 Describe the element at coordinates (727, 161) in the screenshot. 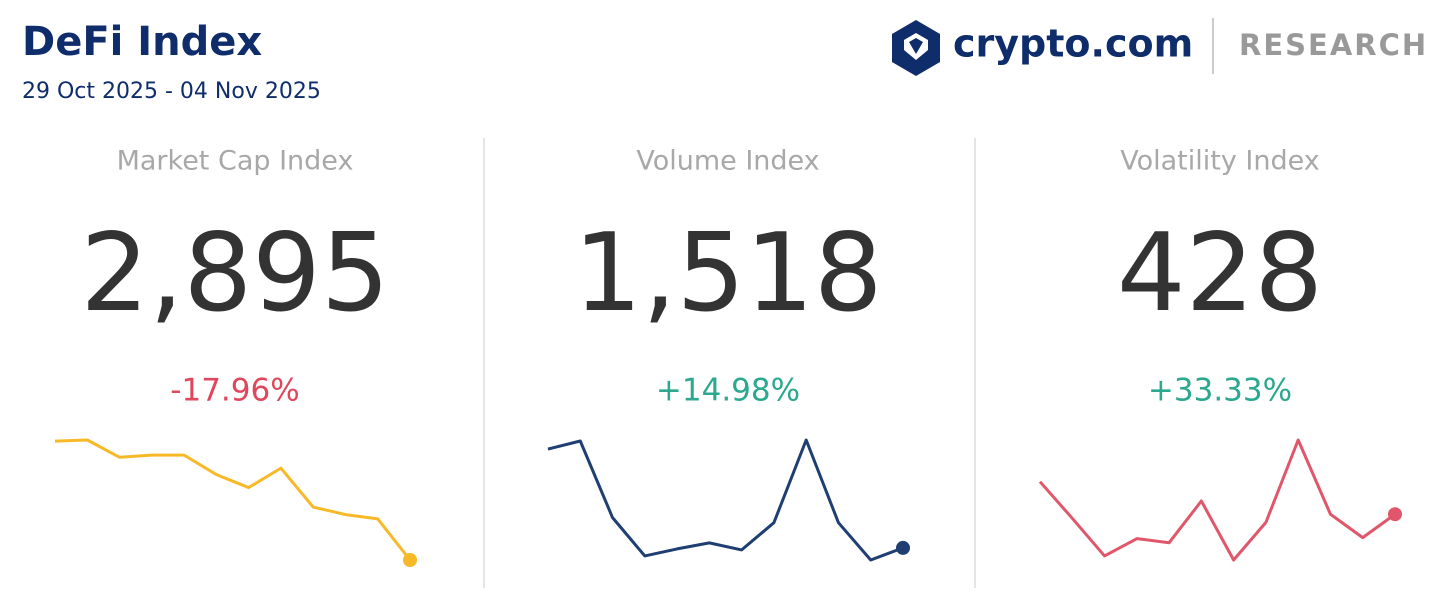

I see `panel-title: Volume Index` at that location.